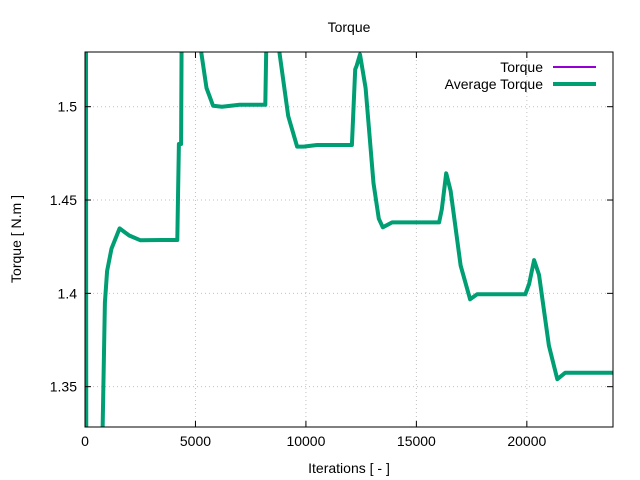 This screenshot has width=640, height=480. I want to click on y-tick-label: 1.45, so click(63, 200).